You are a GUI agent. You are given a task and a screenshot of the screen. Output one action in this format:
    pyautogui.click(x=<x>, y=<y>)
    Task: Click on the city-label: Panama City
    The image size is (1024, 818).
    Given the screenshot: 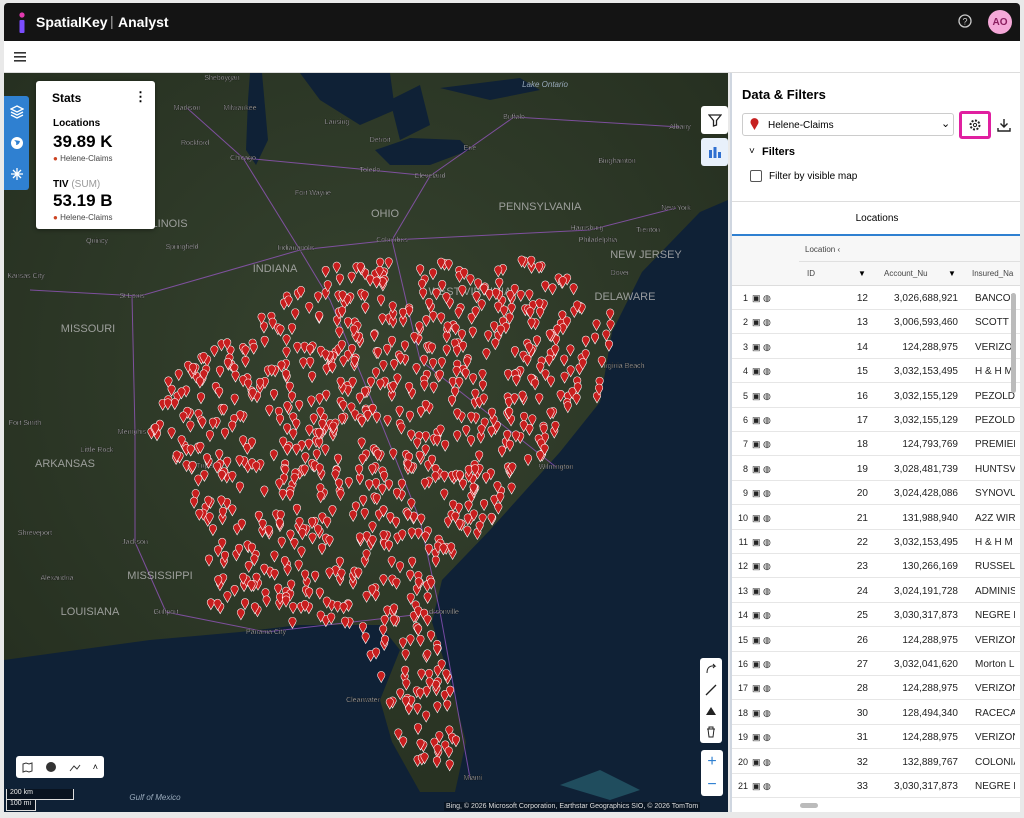 What is the action you would take?
    pyautogui.click(x=266, y=632)
    